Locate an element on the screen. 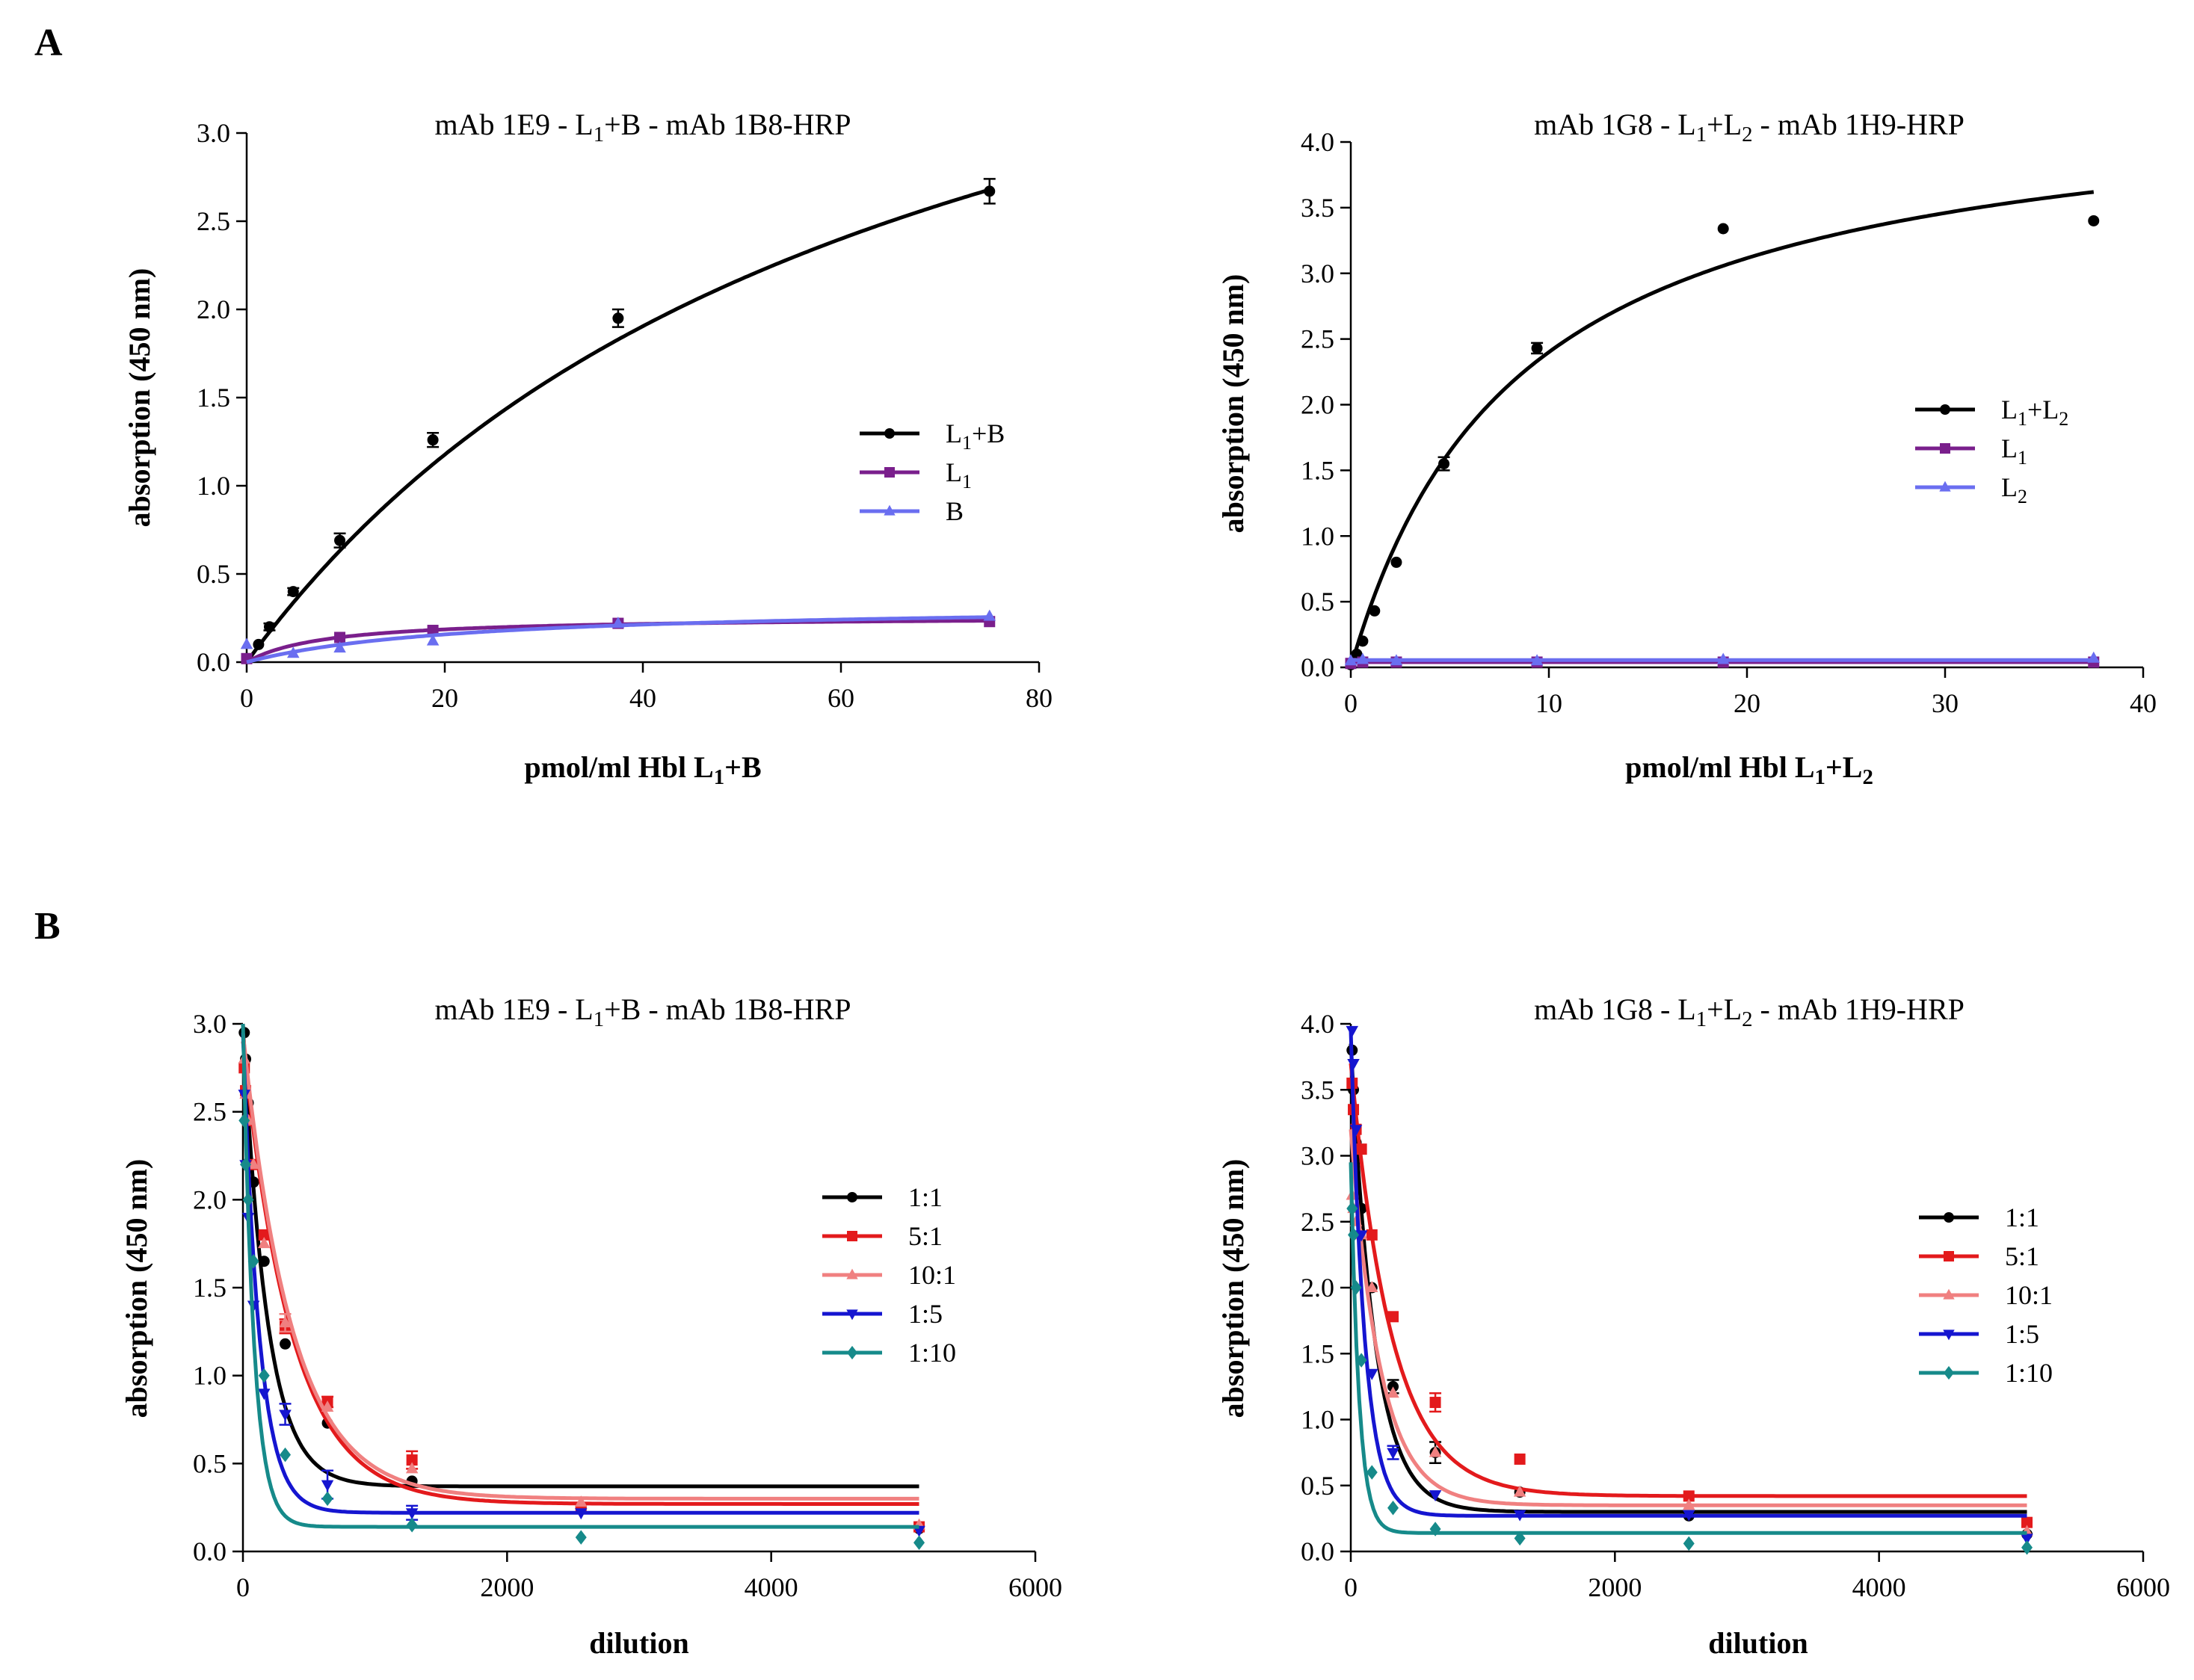 The height and width of the screenshot is (1680, 2194). y-tick-label: 1.5 is located at coordinates (1317, 1353).